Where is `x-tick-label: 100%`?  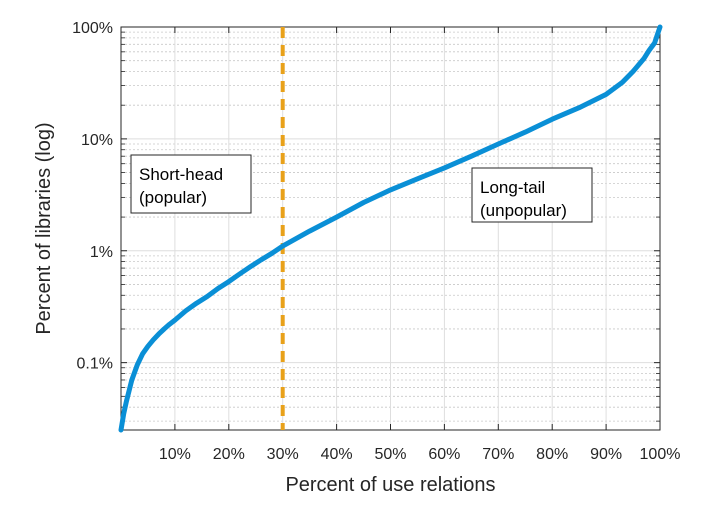
x-tick-label: 100% is located at coordinates (660, 454).